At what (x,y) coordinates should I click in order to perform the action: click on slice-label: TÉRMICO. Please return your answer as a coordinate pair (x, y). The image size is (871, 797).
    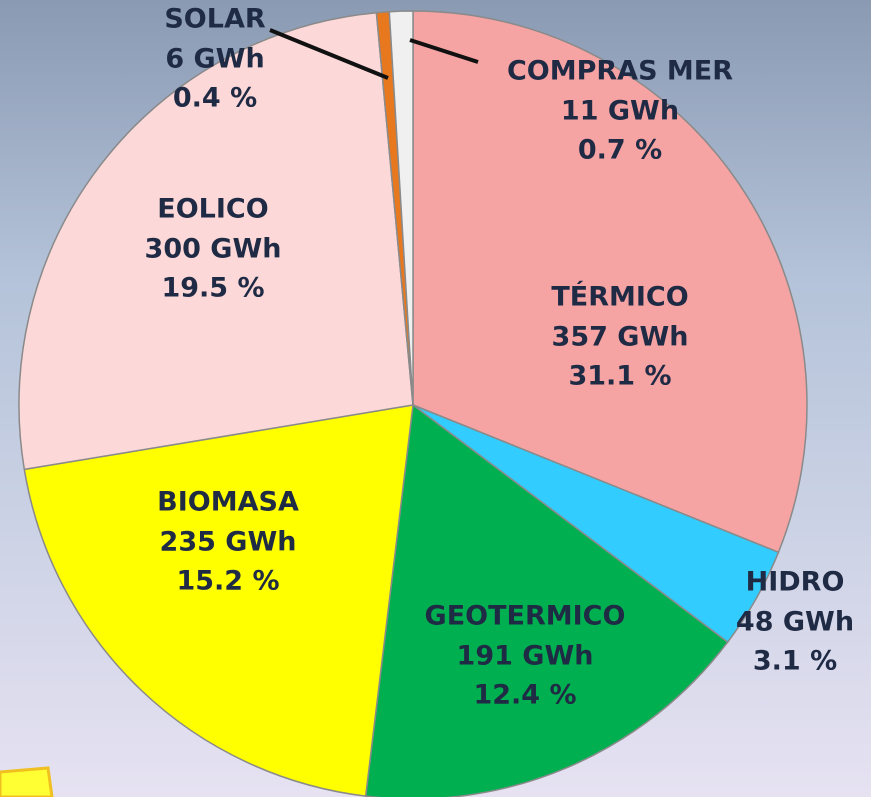
    Looking at the image, I should click on (619, 297).